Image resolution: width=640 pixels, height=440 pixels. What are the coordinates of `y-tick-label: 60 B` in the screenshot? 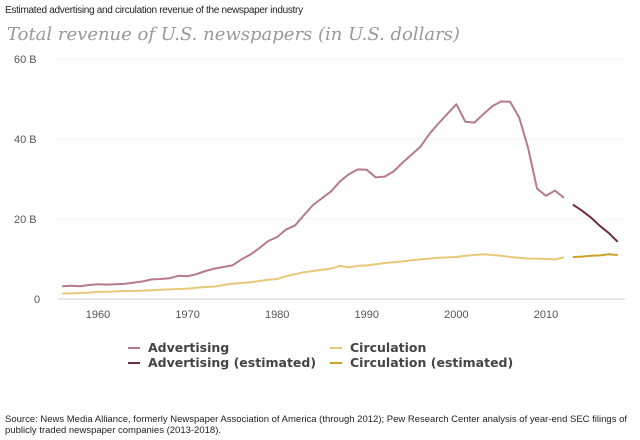 It's located at (25, 60).